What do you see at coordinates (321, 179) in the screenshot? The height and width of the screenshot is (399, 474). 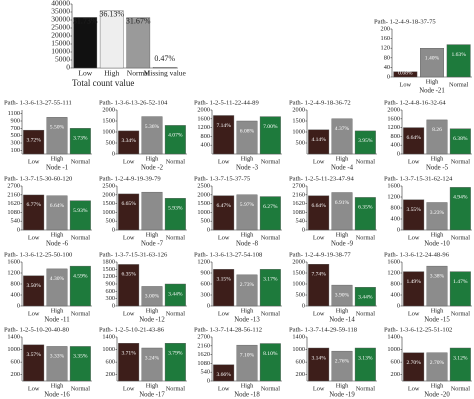 I see `chart-title: Path- 1-2-5-11-23-47-94` at bounding box center [321, 179].